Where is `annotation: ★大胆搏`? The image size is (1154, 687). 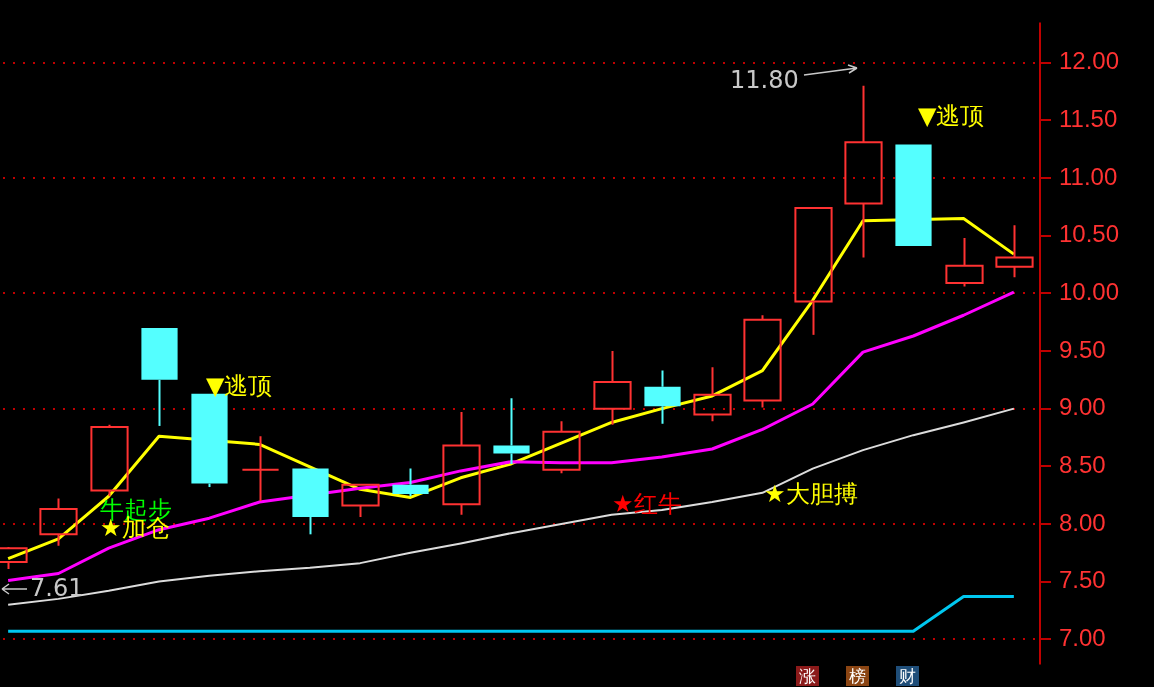 annotation: ★大胆搏 is located at coordinates (811, 494).